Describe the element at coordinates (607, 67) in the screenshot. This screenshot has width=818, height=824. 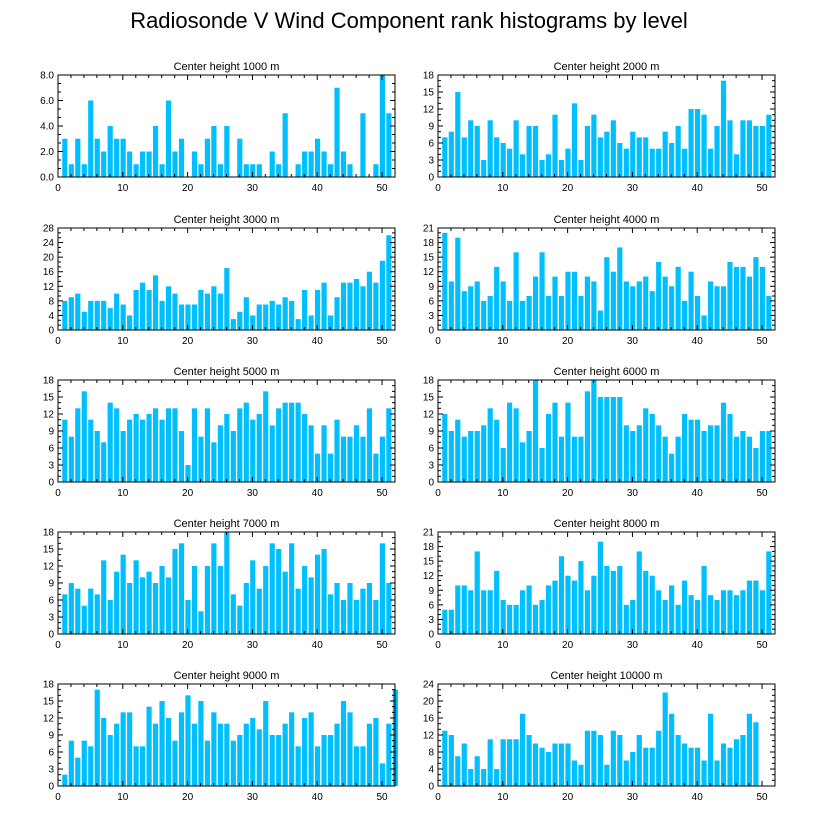
I see `panel-title: Center height 2000 m` at that location.